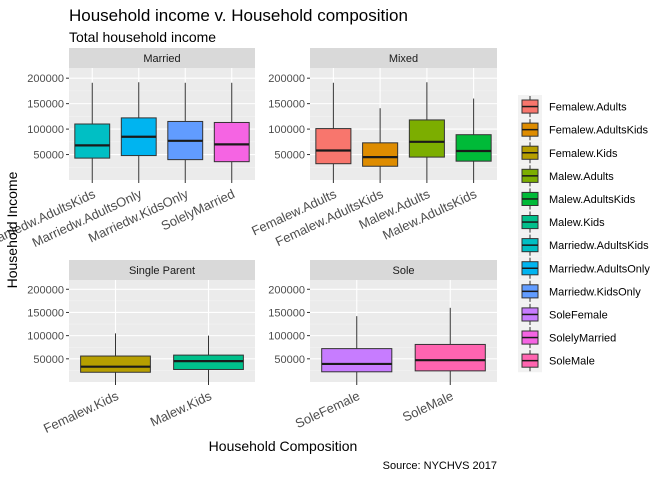 This screenshot has height=480, width=672. Describe the element at coordinates (599, 131) in the screenshot. I see `legend-label: Femalew.AdultsKids` at that location.